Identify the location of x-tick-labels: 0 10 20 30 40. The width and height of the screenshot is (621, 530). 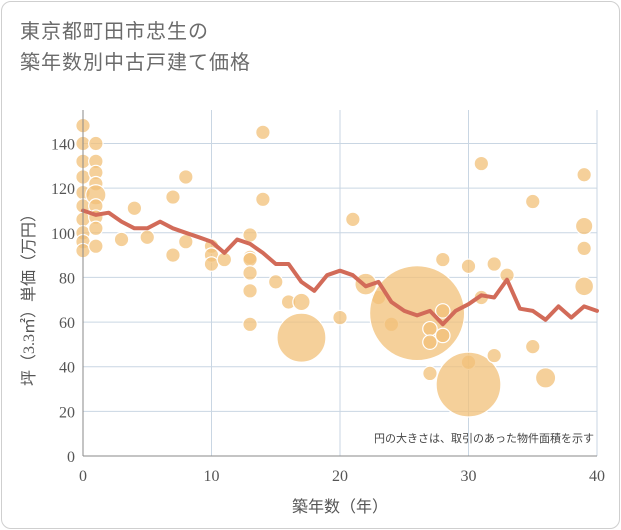
(342, 476).